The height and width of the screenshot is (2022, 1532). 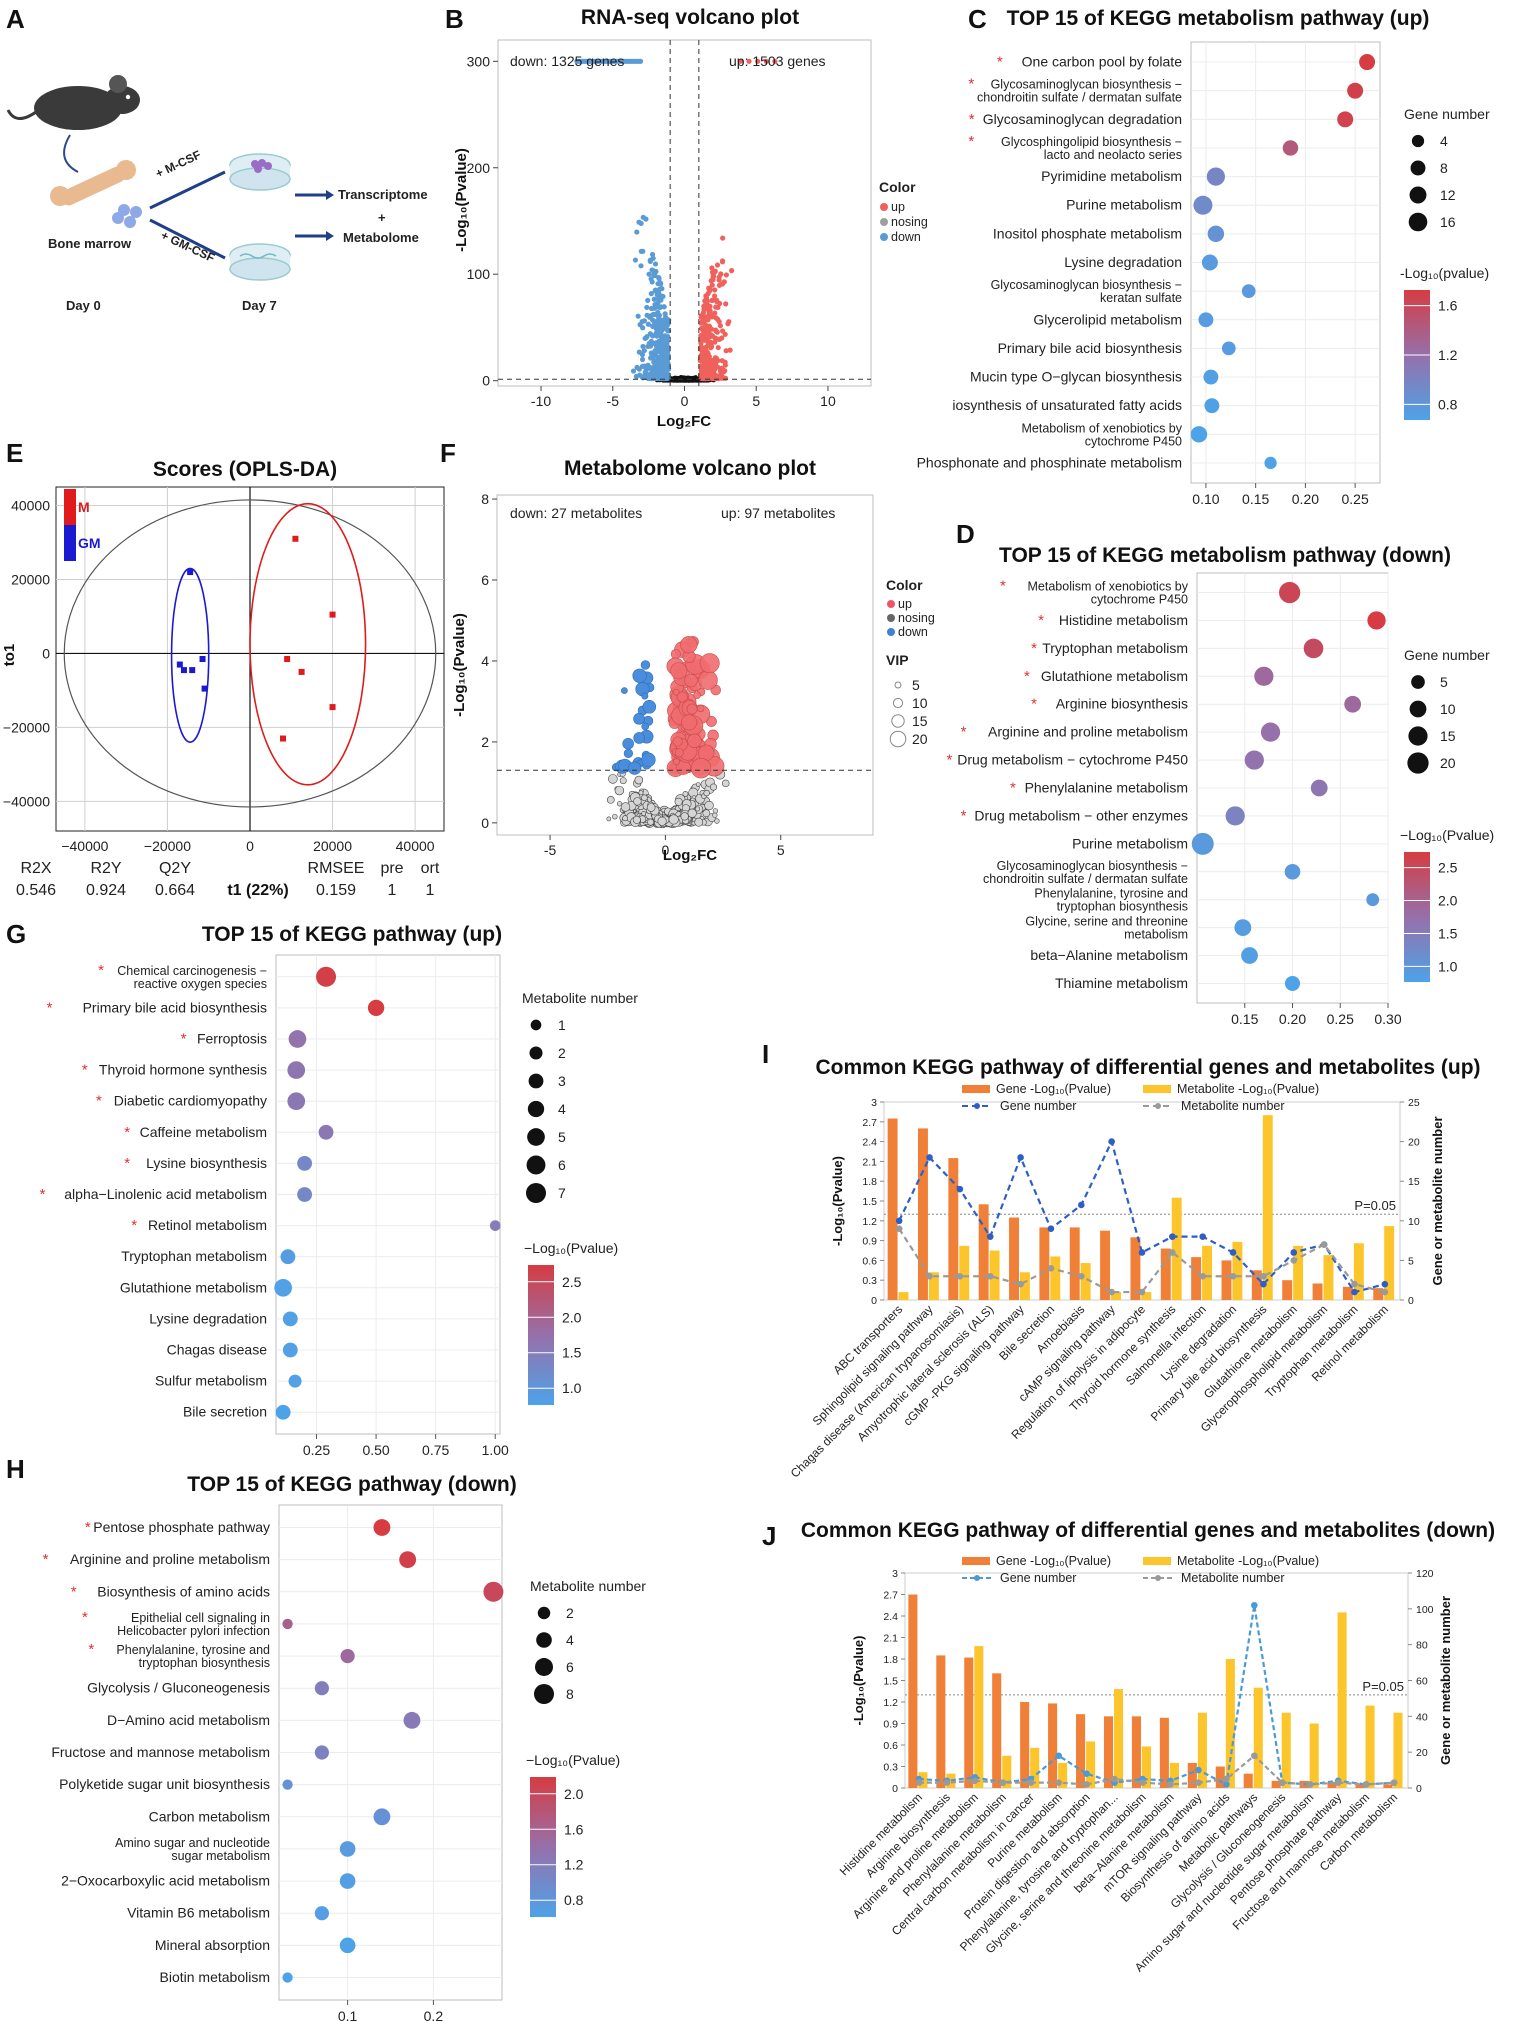 I want to click on pathway-label: Tryptophan metabolism, so click(x=1115, y=648).